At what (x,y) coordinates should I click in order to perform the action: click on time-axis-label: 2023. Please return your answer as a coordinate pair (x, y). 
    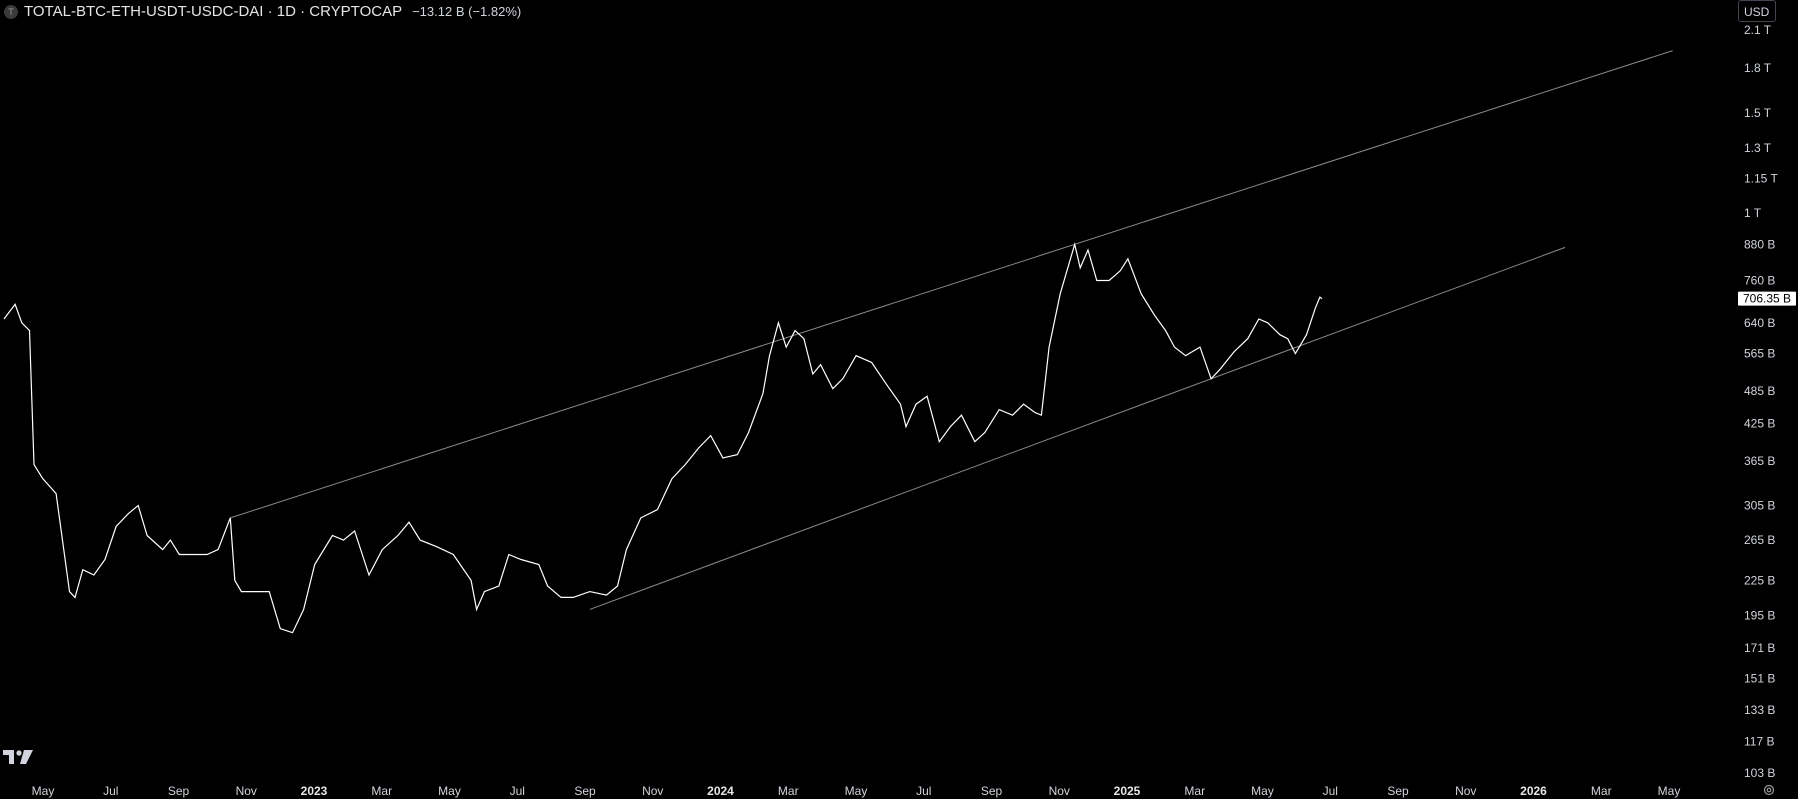
    Looking at the image, I should click on (314, 791).